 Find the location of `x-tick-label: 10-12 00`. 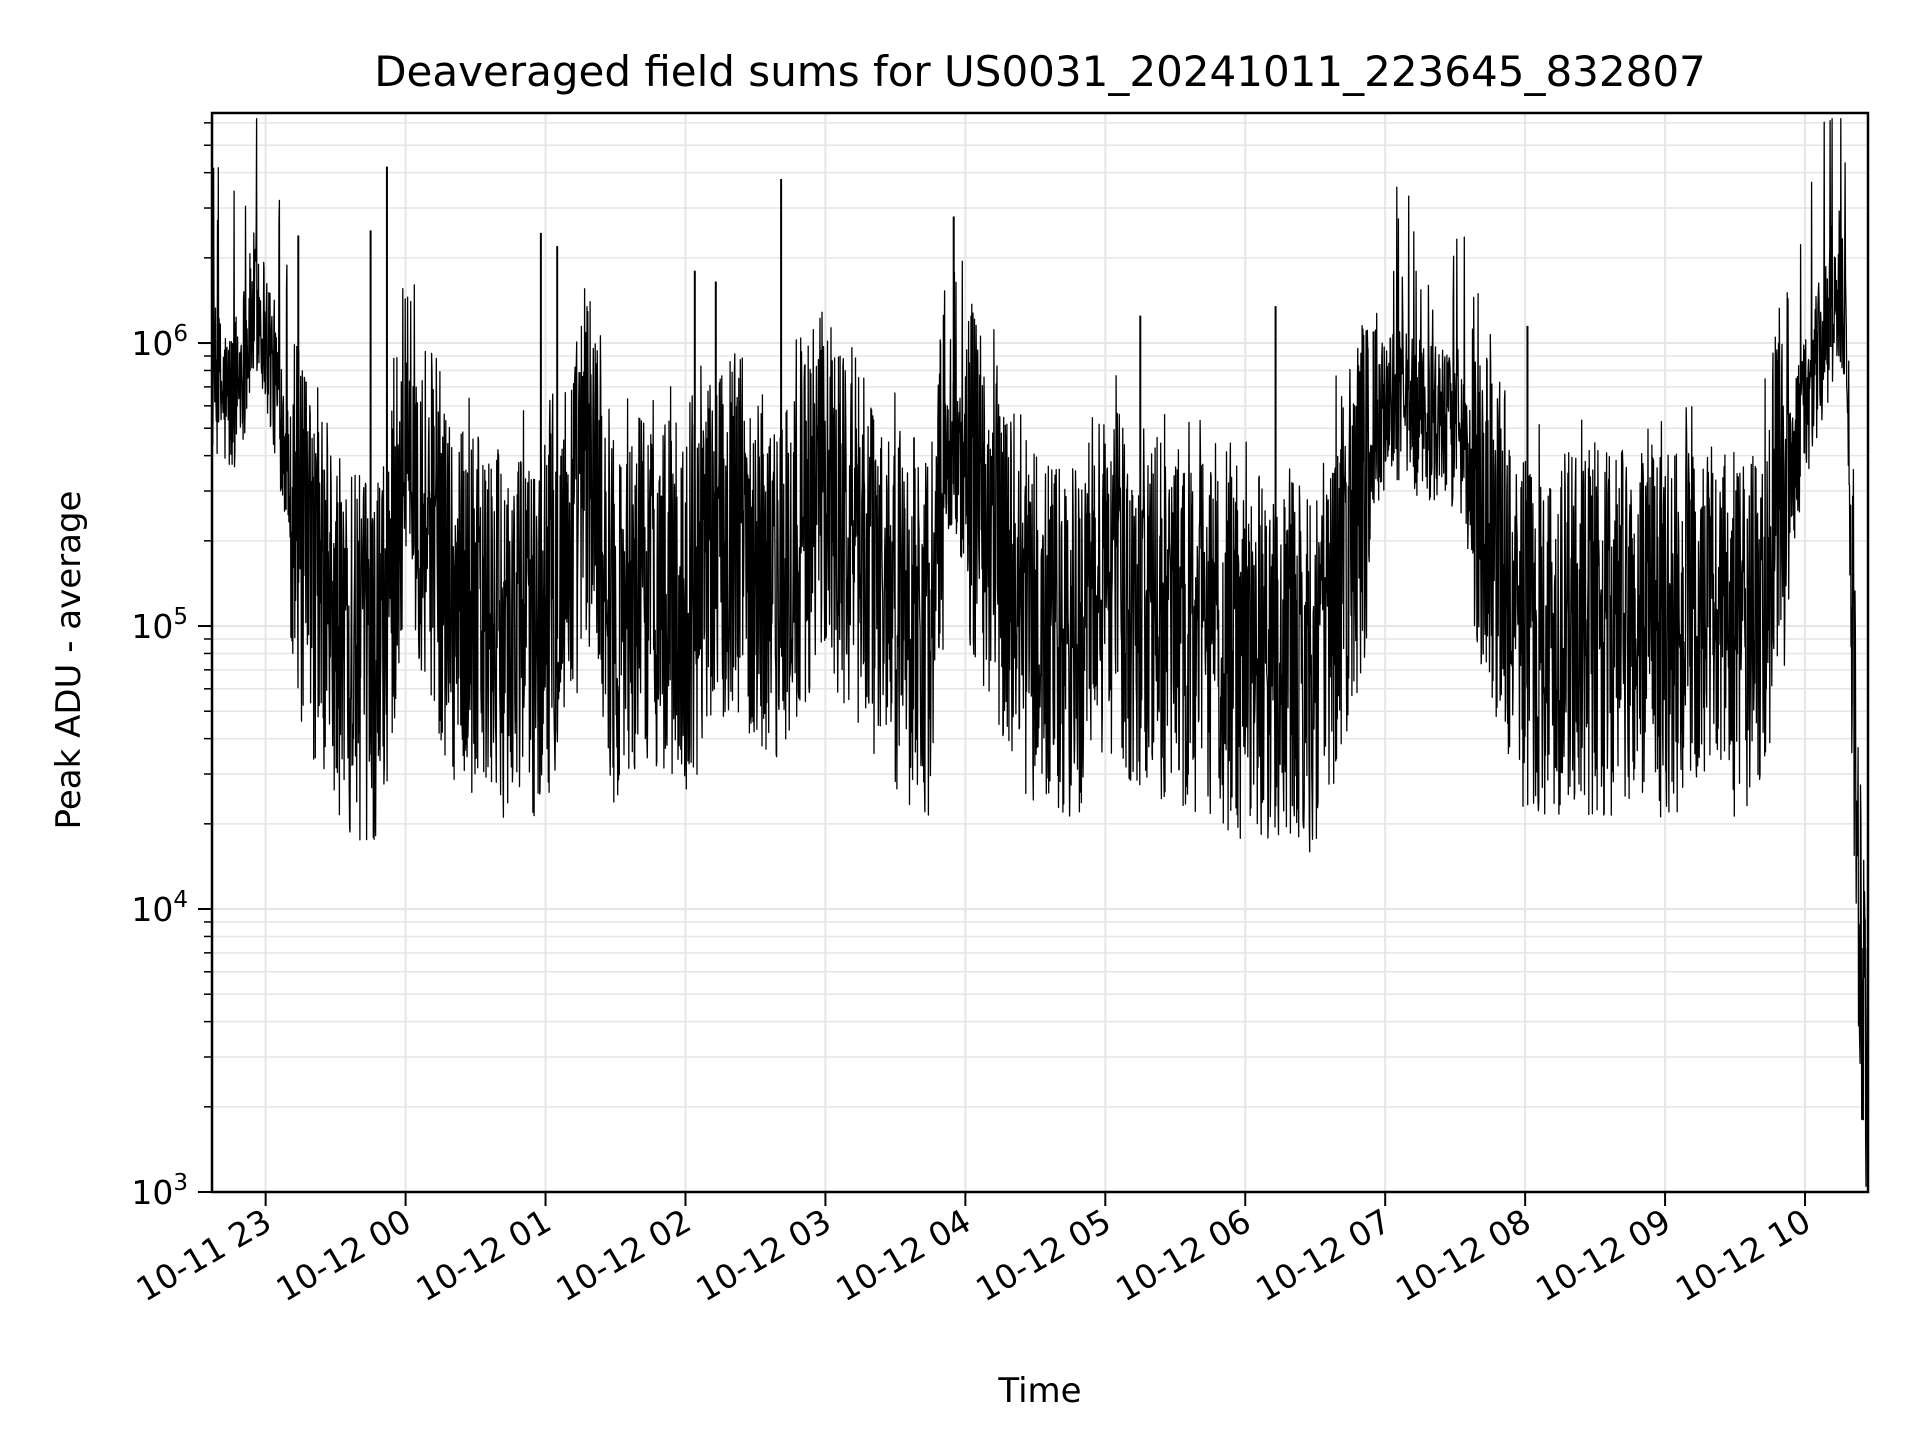

x-tick-label: 10-12 00 is located at coordinates (344, 1255).